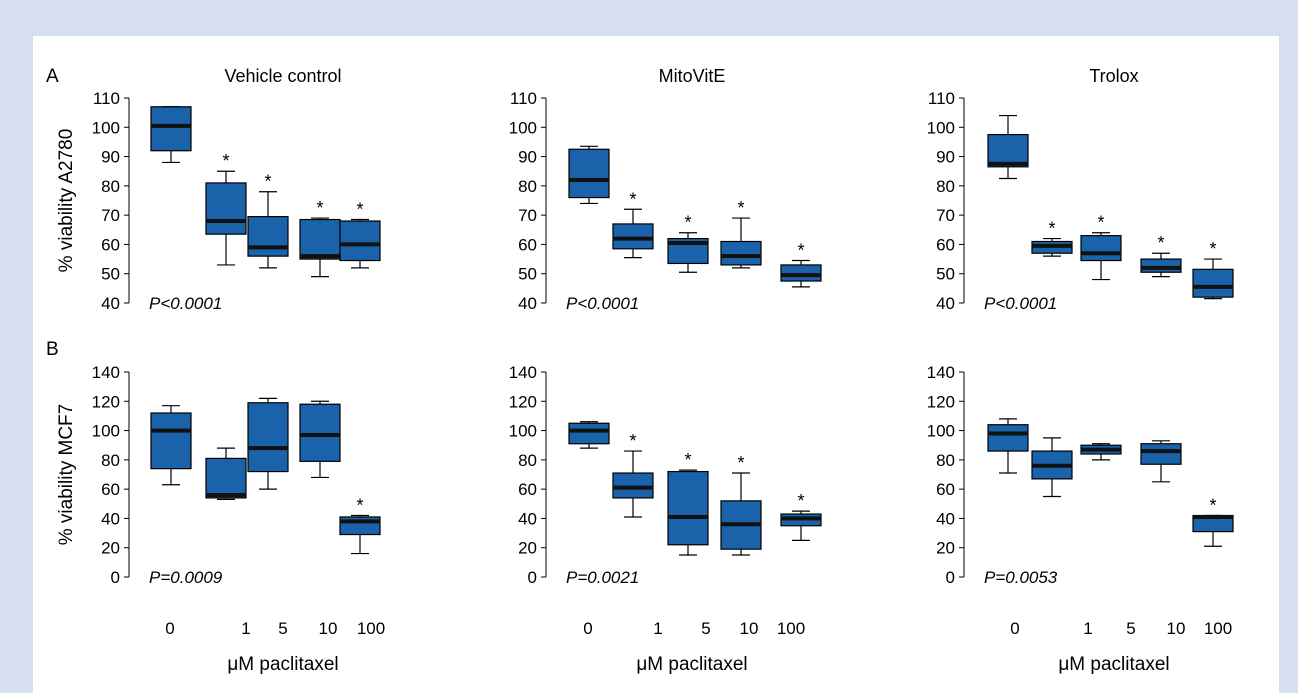  What do you see at coordinates (282, 76) in the screenshot?
I see `chart-title: Vehicle control` at bounding box center [282, 76].